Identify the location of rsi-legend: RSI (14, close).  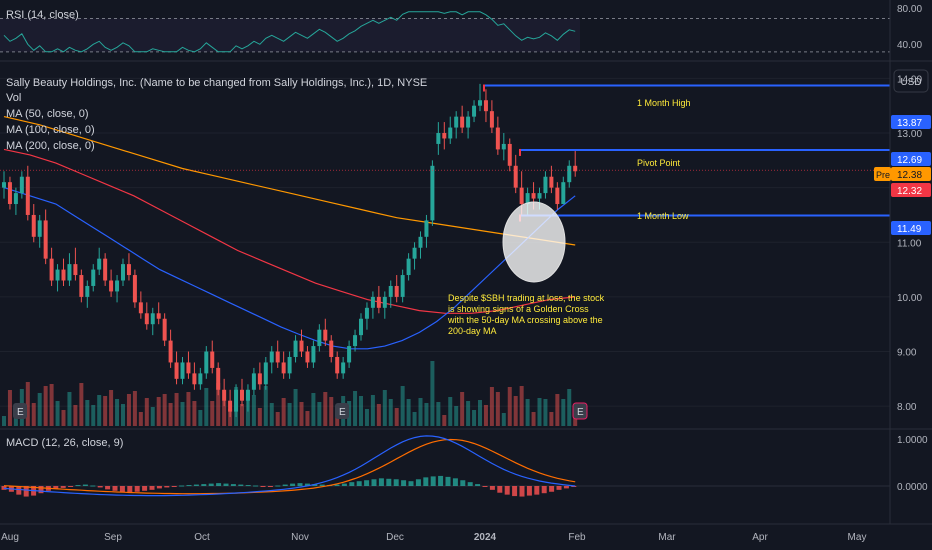
(42, 15).